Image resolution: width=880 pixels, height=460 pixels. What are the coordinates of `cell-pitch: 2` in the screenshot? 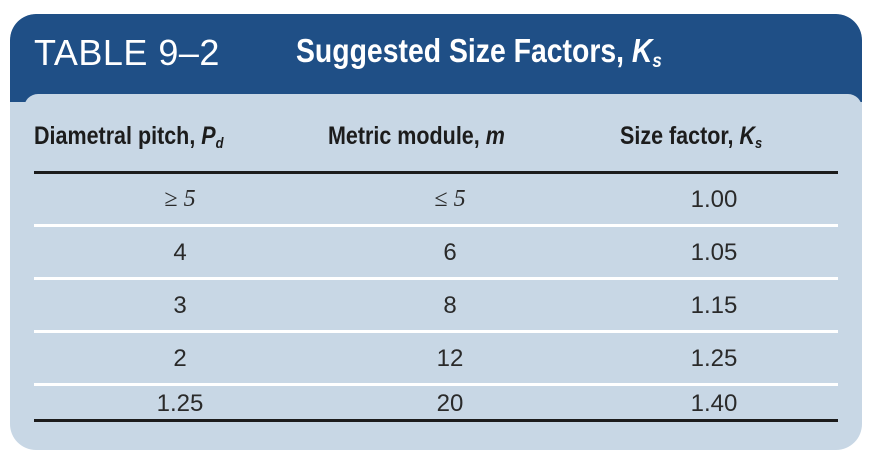 It's located at (180, 358).